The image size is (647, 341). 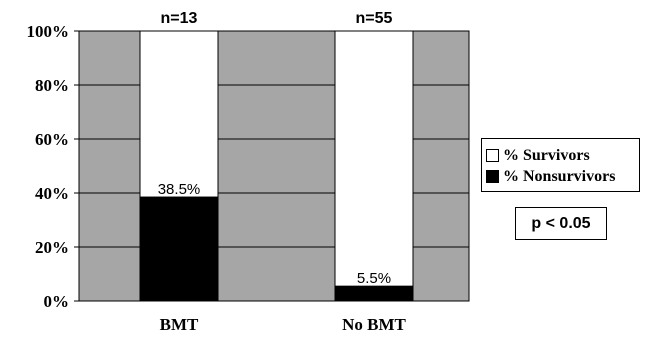 What do you see at coordinates (546, 155) in the screenshot?
I see `legend-label-survivors: % Survivors` at bounding box center [546, 155].